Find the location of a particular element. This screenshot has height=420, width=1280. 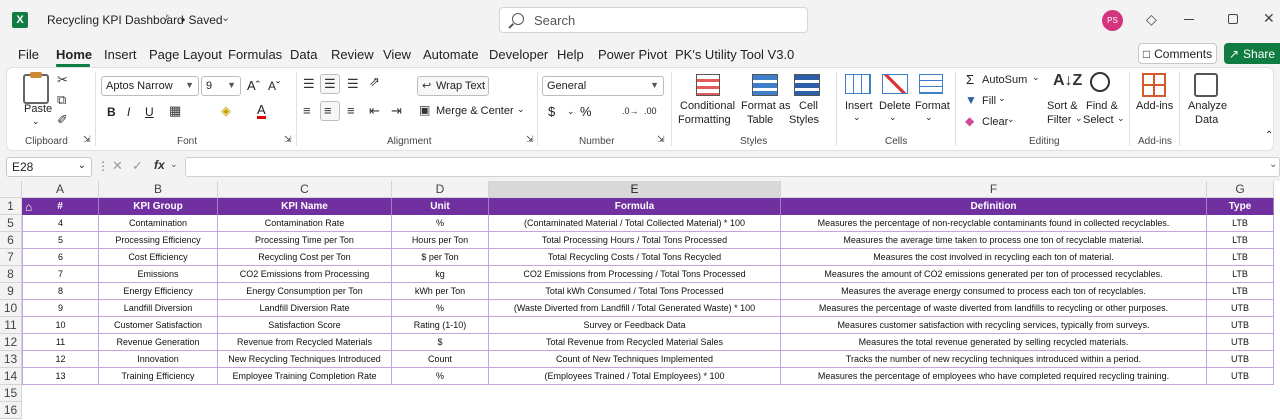

header-cell-kpi-group: KPI Group is located at coordinates (158, 206).